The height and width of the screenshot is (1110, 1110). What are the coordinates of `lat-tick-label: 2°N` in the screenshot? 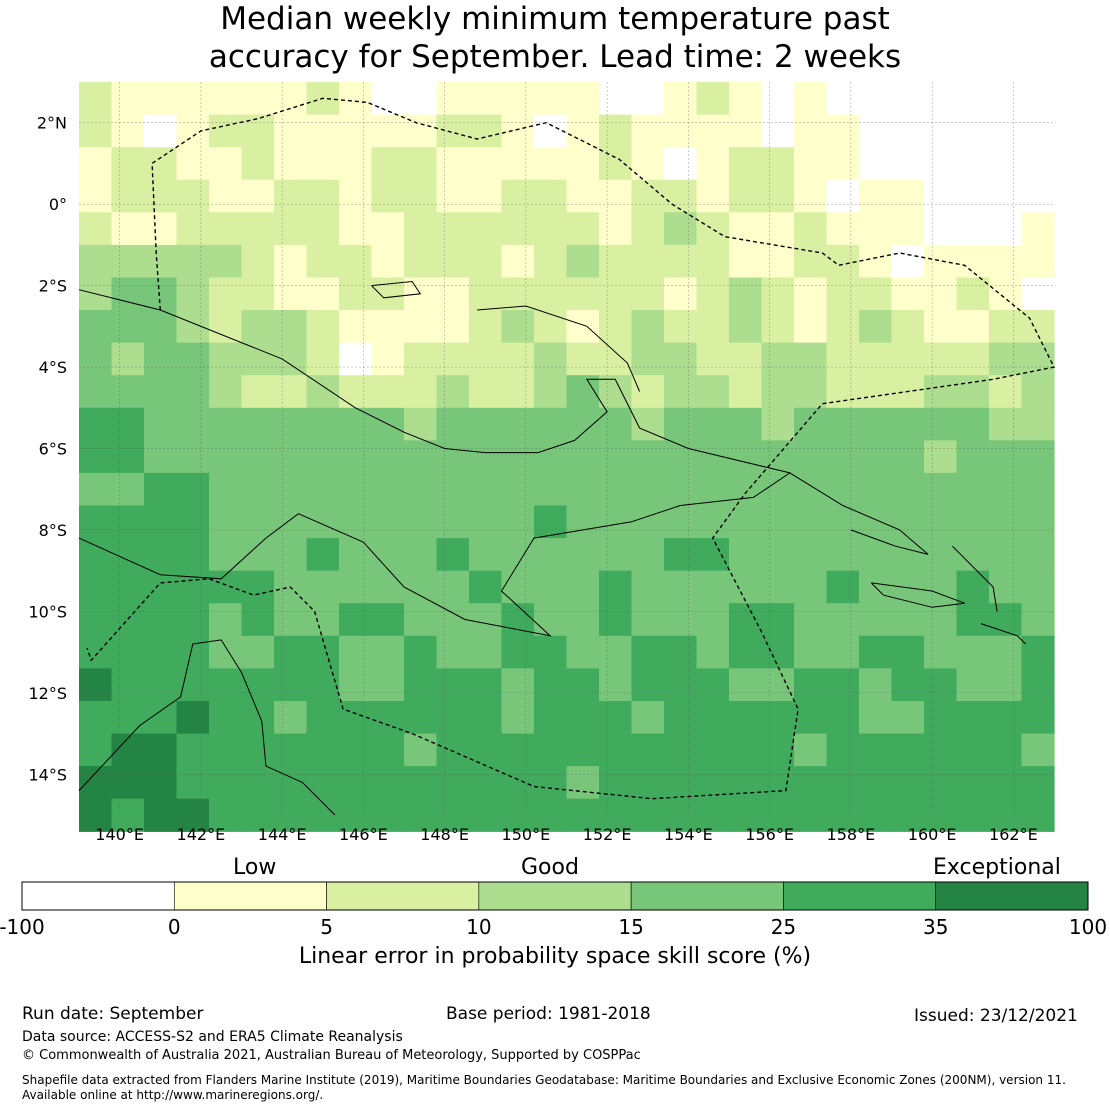 It's located at (52, 123).